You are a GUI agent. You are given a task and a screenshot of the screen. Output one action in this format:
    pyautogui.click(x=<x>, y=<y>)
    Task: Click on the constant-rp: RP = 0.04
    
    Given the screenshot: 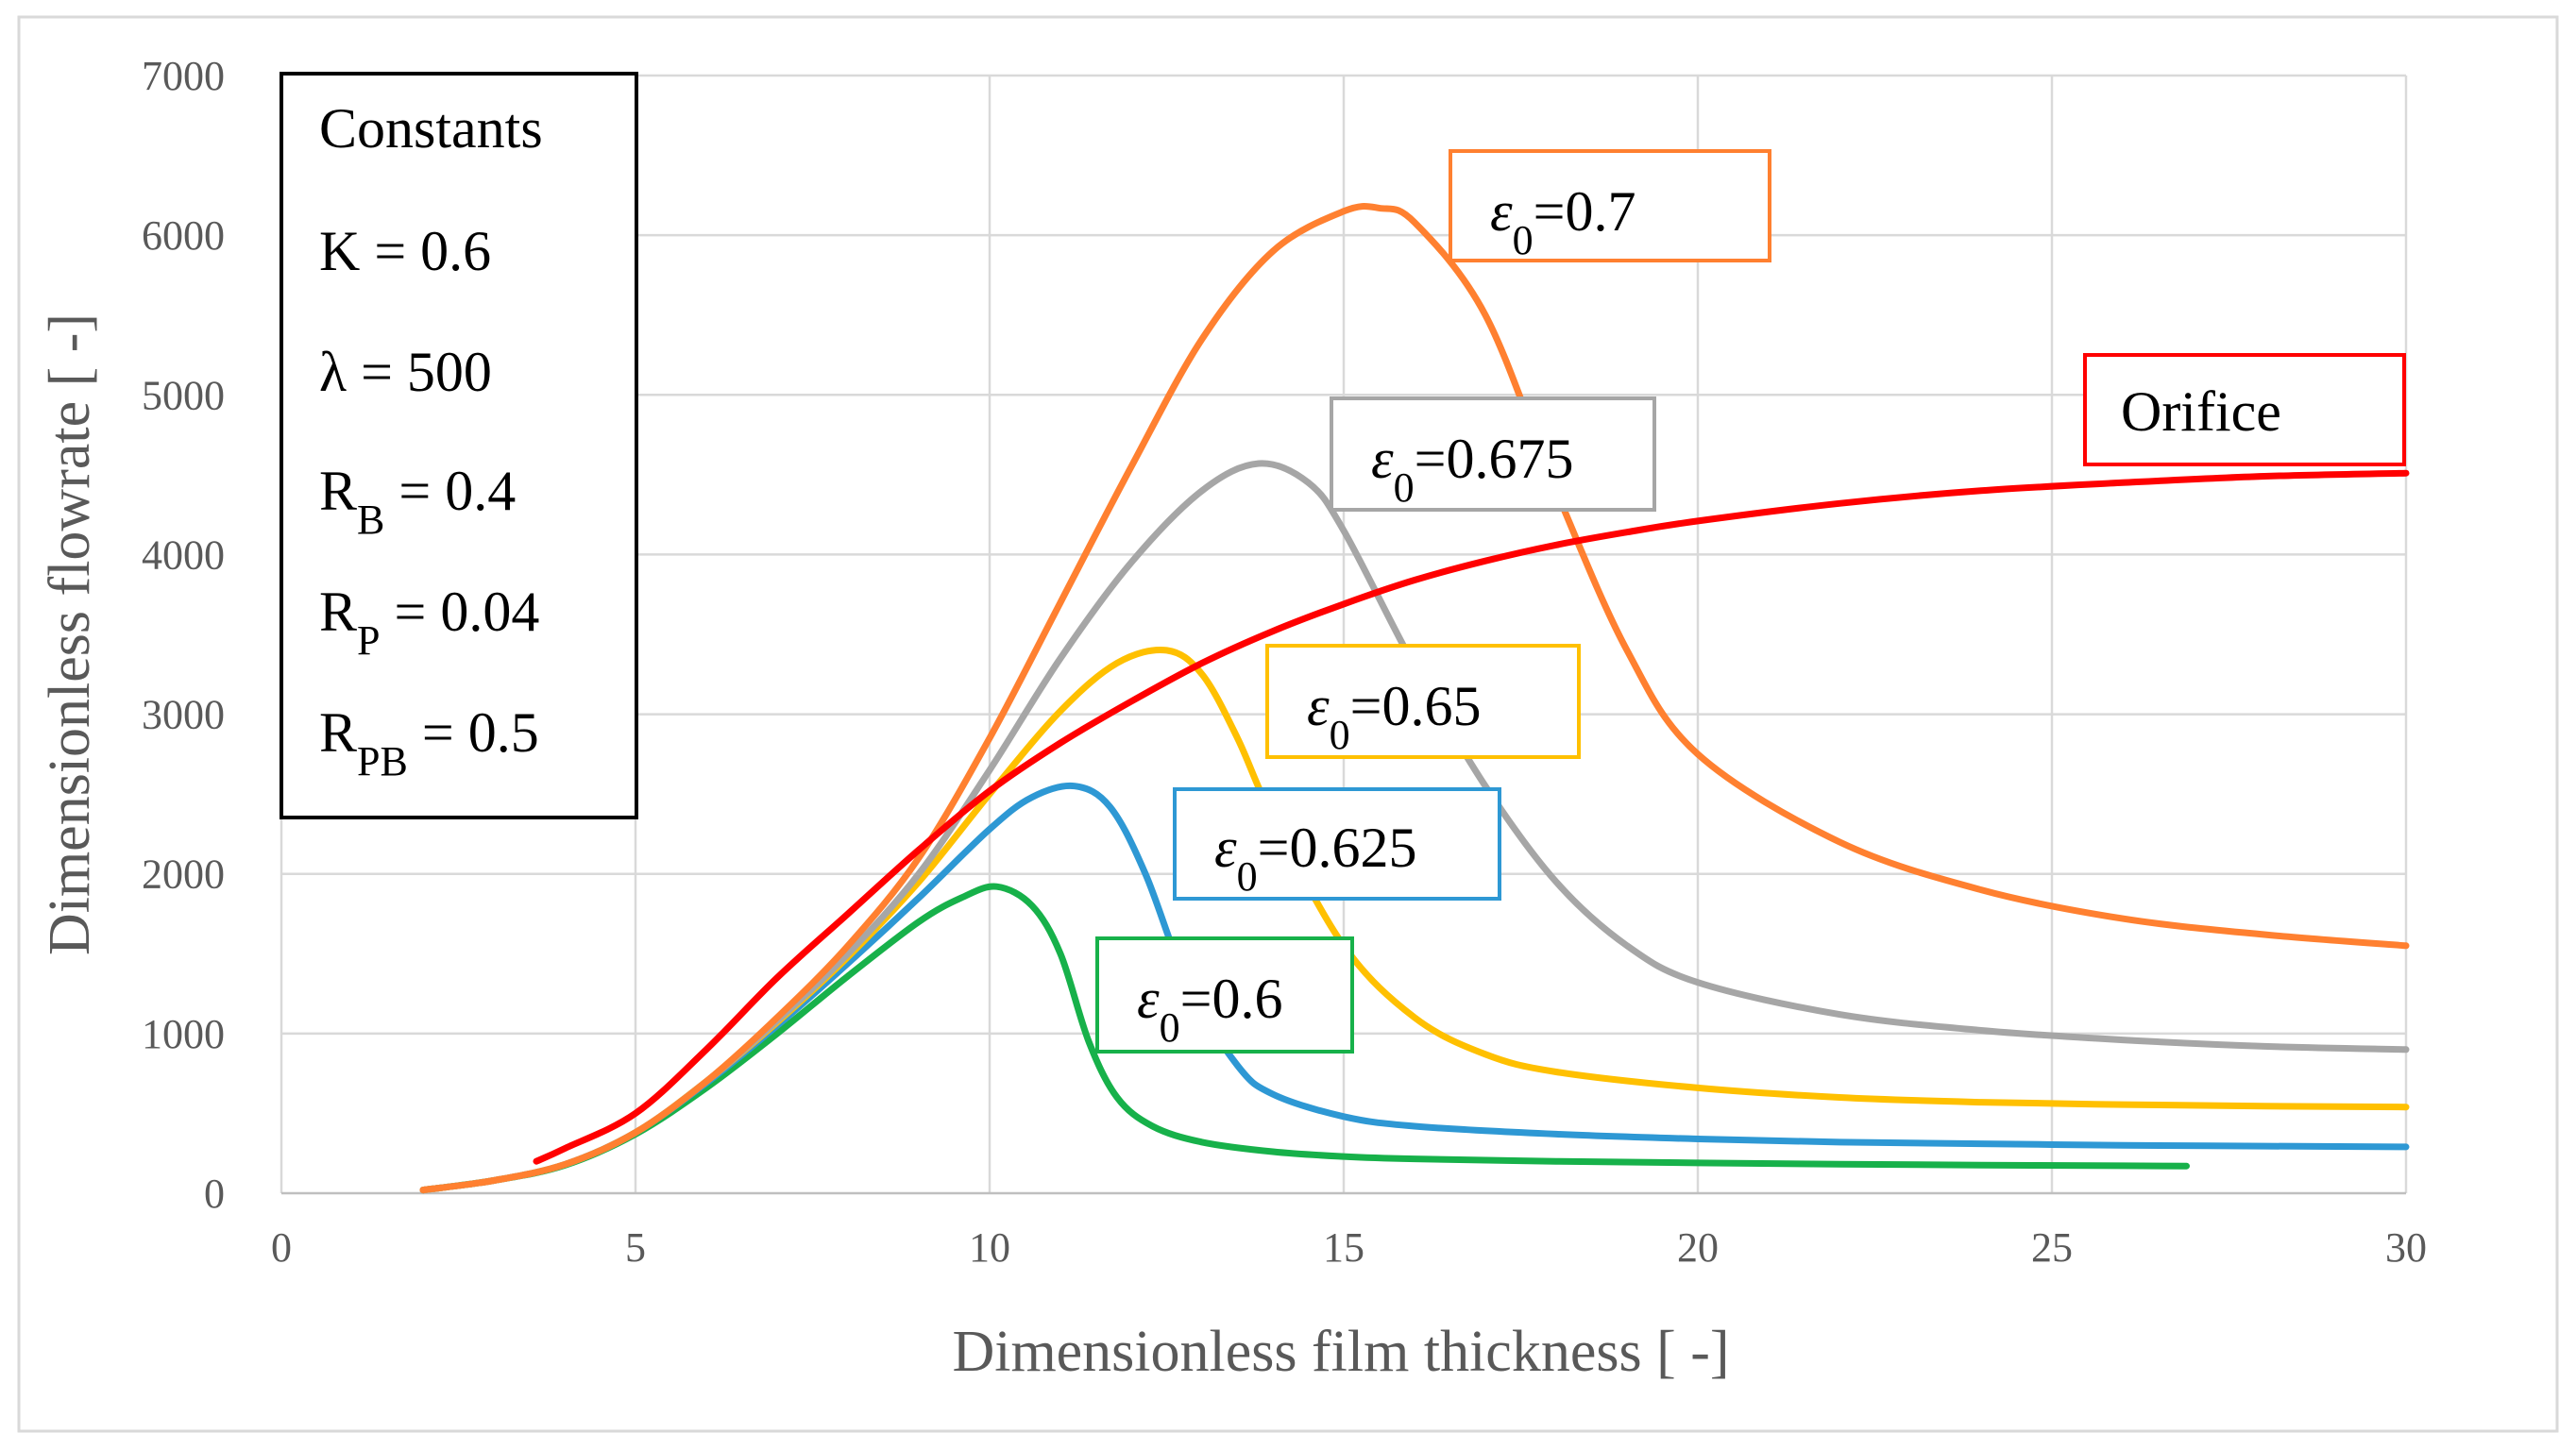 What is the action you would take?
    pyautogui.click(x=429, y=622)
    